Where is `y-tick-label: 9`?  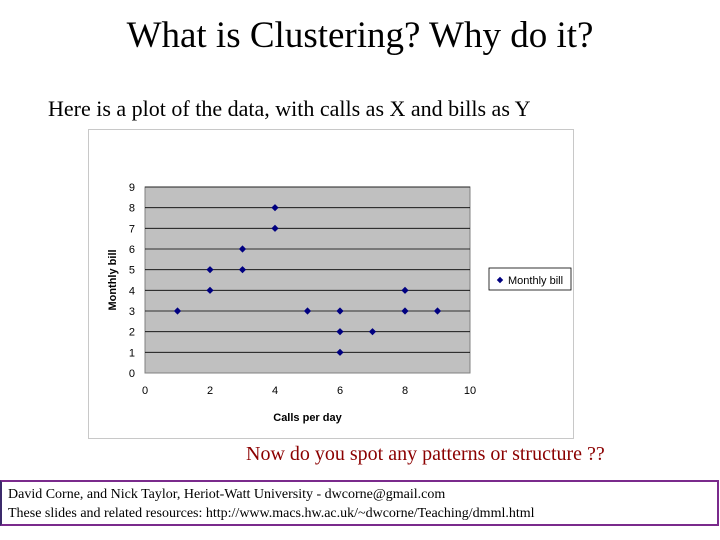 y-tick-label: 9 is located at coordinates (132, 188).